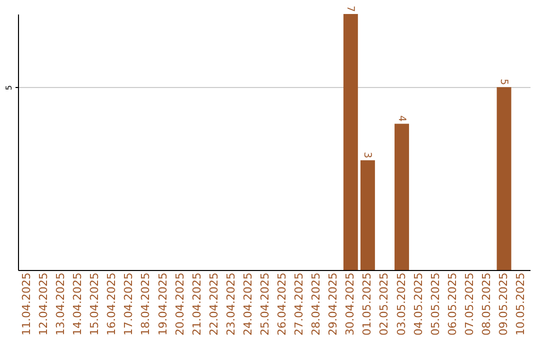  Describe the element at coordinates (504, 82) in the screenshot. I see `data-label: 5` at that location.